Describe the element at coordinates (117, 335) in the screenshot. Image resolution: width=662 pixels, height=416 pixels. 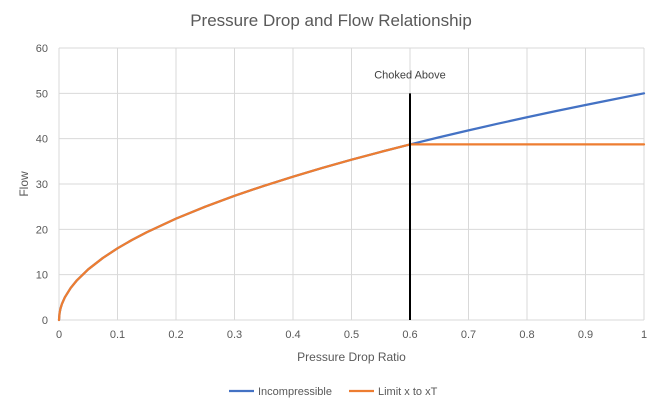
I see `x-tick-label: 0.1` at that location.